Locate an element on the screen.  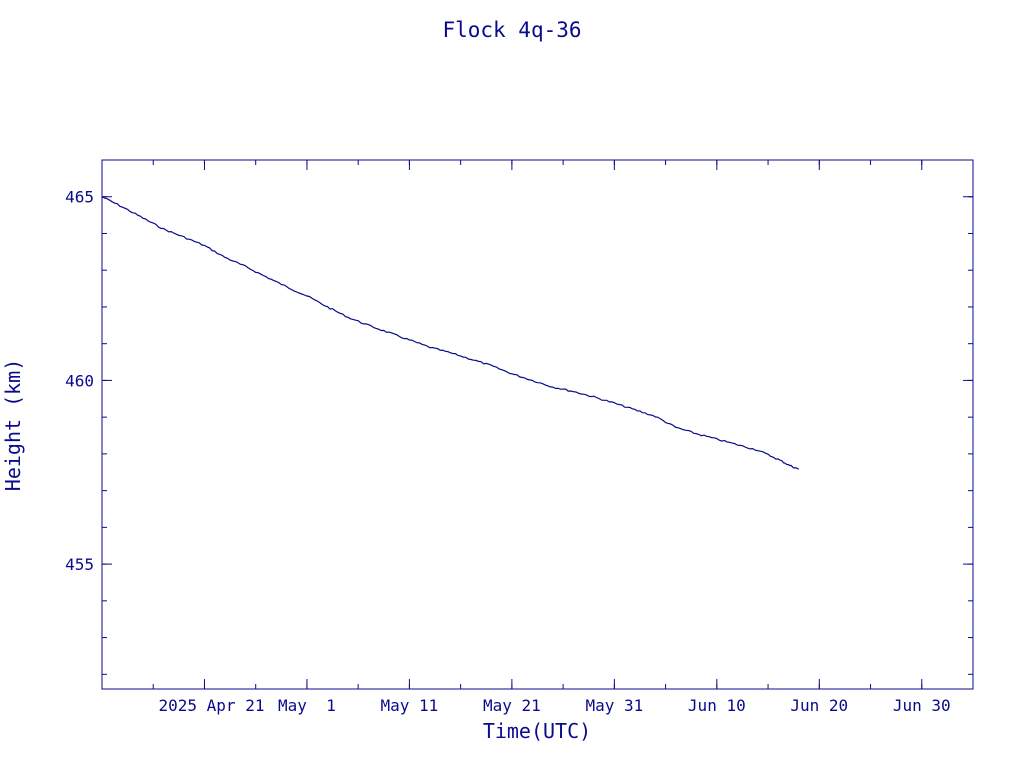
chart-title: Flock 4q-36 is located at coordinates (511, 30).